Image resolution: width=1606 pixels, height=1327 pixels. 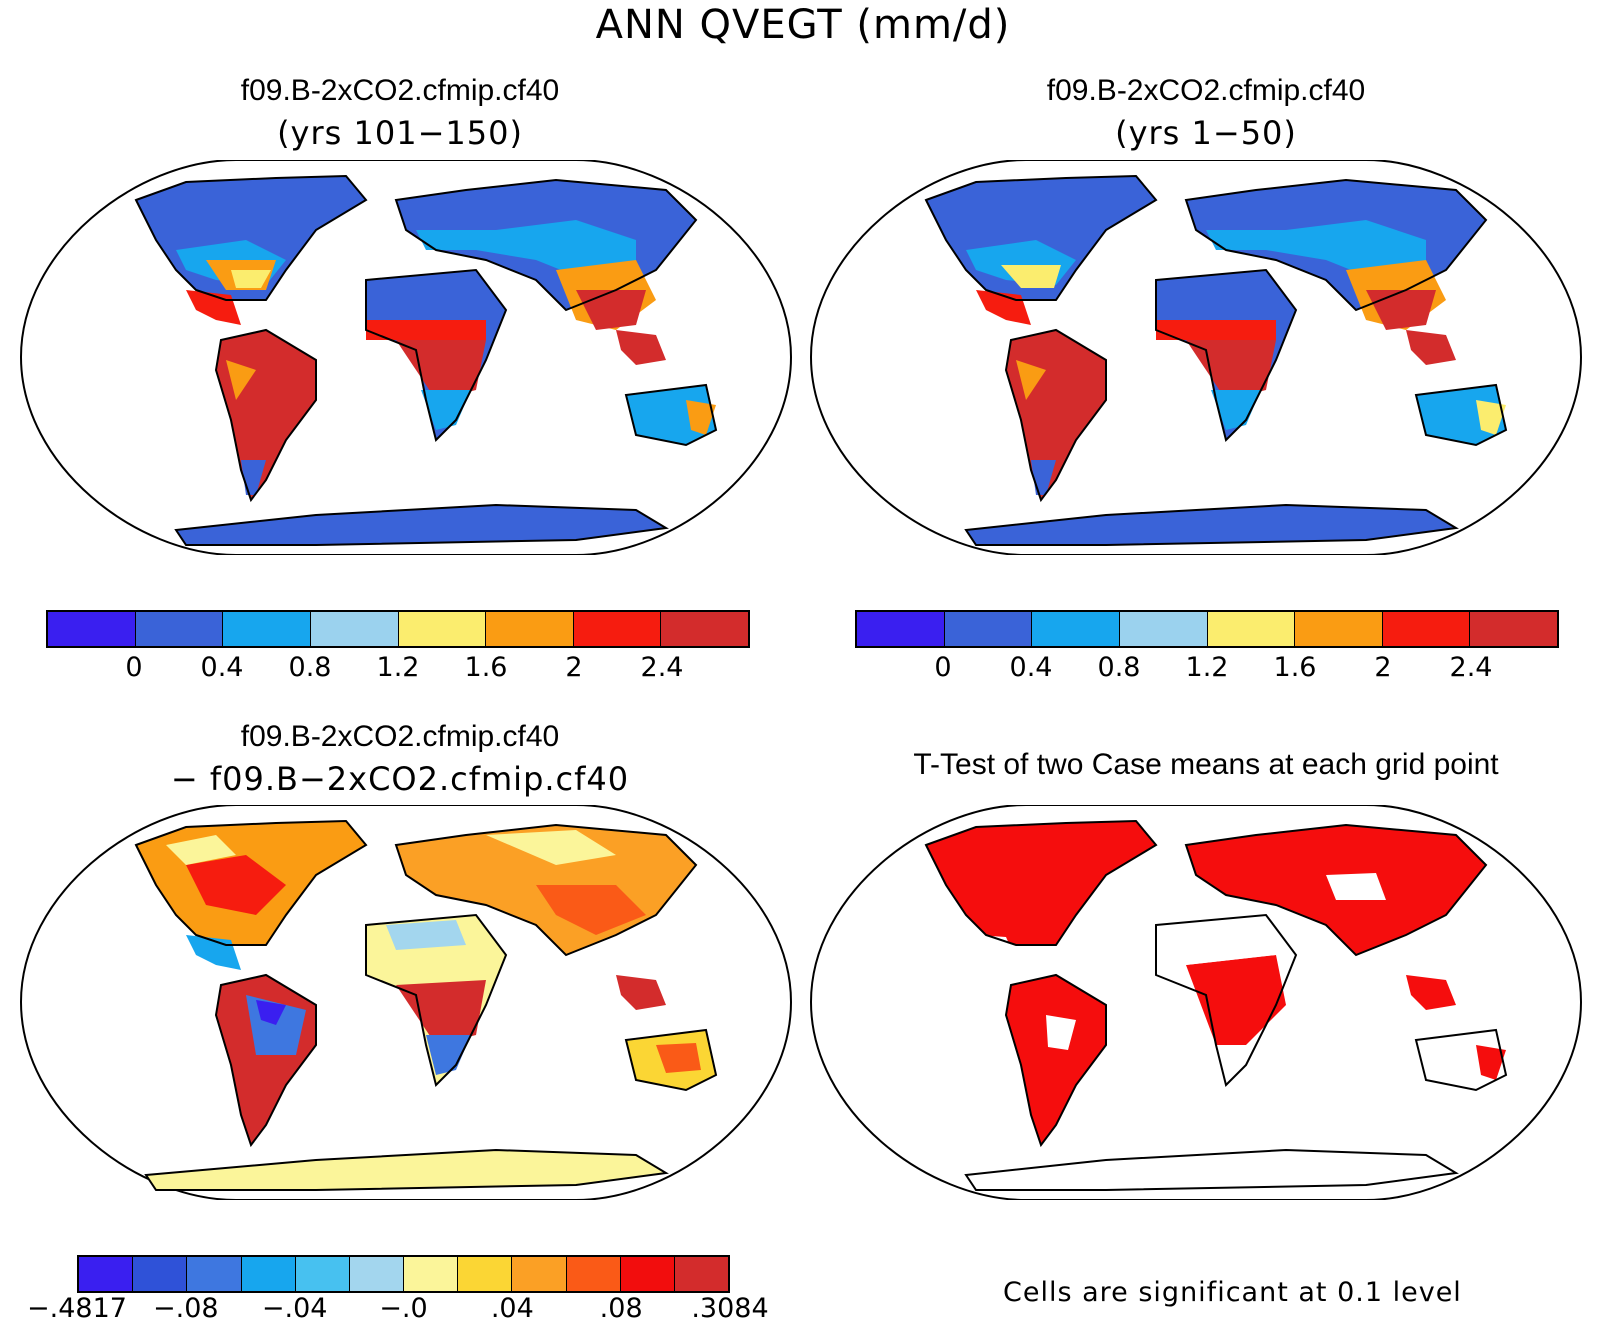 I want to click on significance-field, so click(x=1216, y=983).